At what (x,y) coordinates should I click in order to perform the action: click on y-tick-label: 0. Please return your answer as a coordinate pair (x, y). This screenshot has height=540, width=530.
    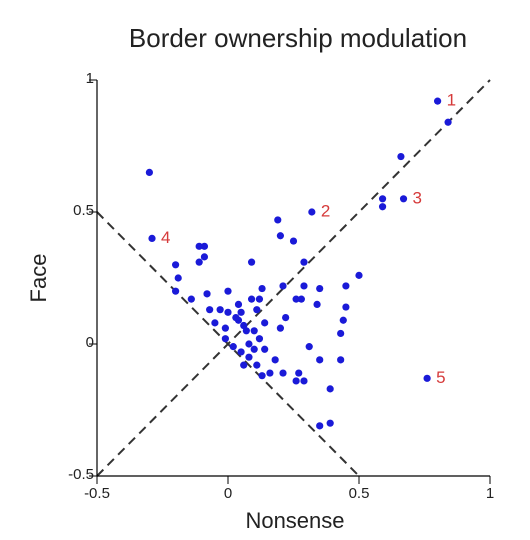
    Looking at the image, I should click on (90, 342).